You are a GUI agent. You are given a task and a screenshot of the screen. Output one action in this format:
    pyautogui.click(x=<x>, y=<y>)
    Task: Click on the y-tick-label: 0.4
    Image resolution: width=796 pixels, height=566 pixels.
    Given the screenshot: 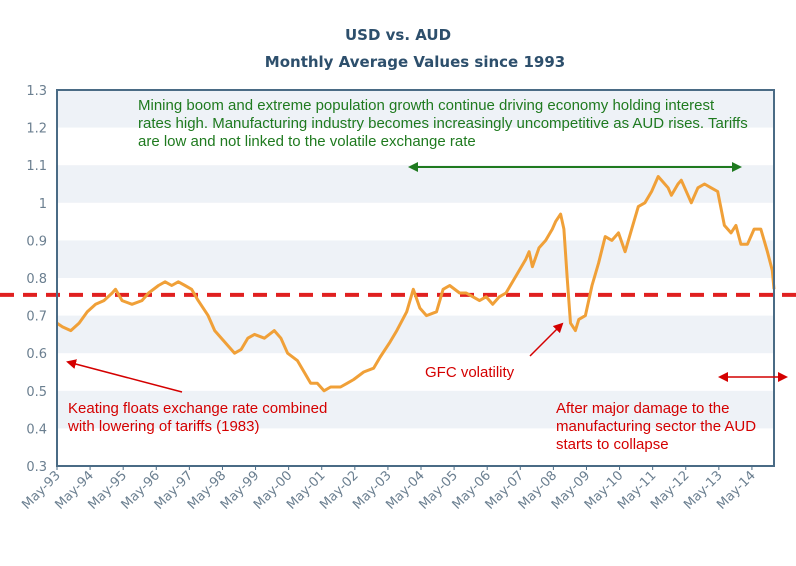 What is the action you would take?
    pyautogui.click(x=36, y=429)
    